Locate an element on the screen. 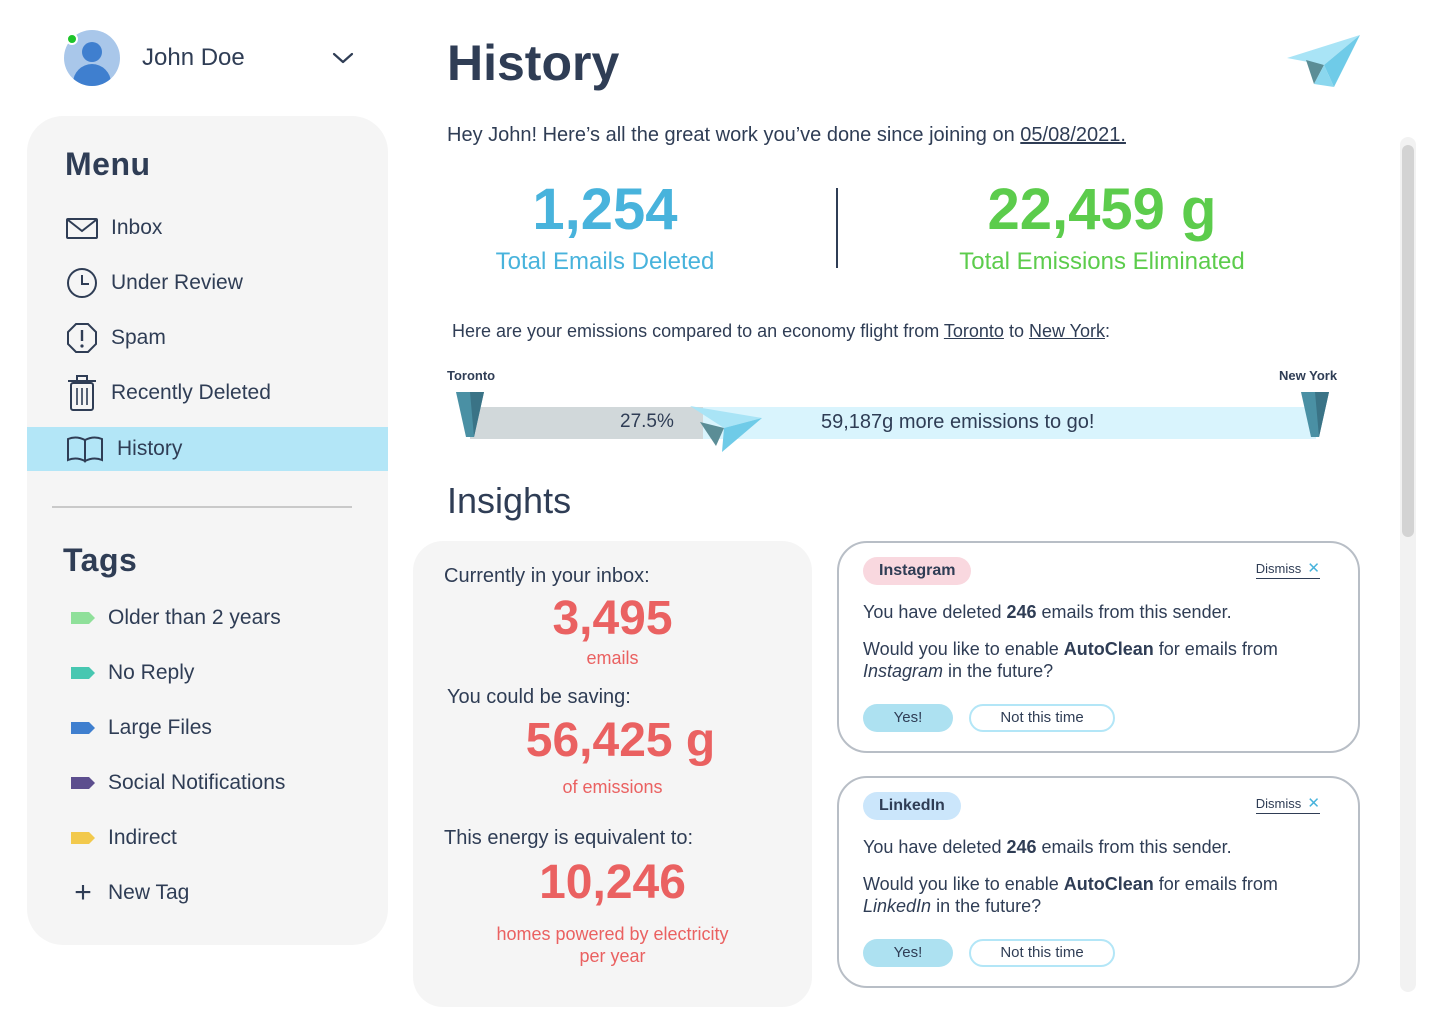  scrollbar-thumb is located at coordinates (1408, 341).